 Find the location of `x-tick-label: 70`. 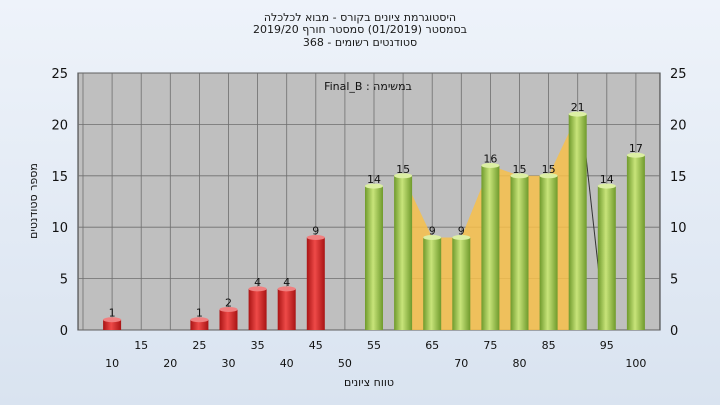

x-tick-label: 70 is located at coordinates (461, 363).